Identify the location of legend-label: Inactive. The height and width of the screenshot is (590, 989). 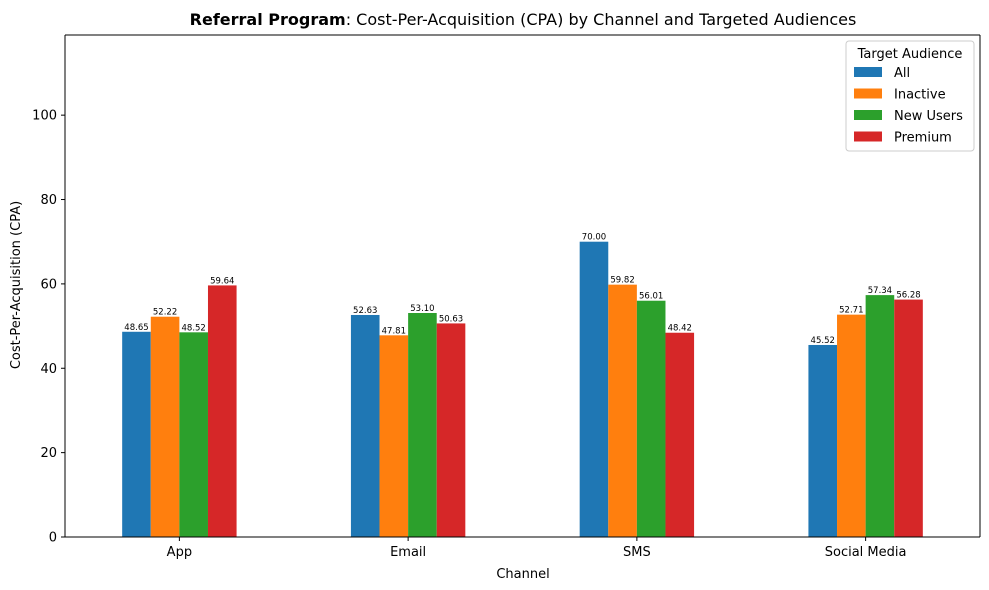
(920, 95).